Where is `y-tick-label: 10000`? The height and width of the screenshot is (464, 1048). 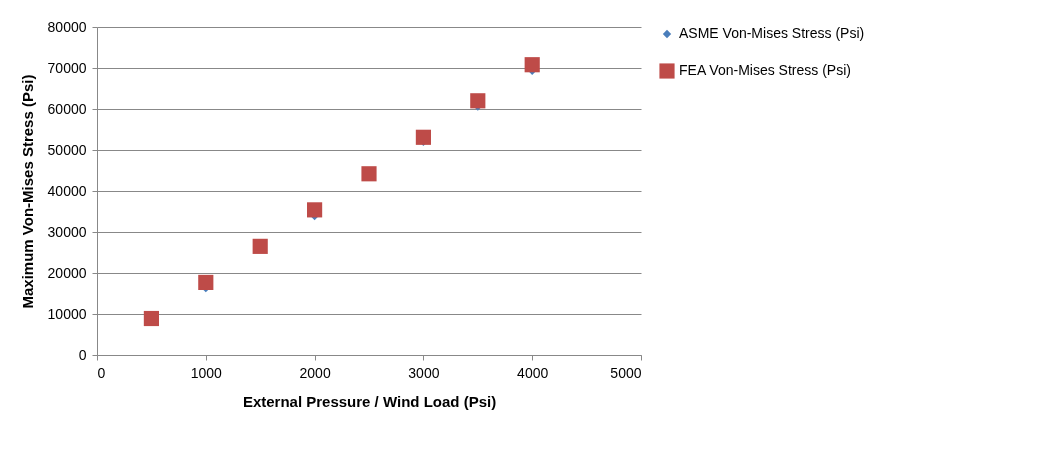 y-tick-label: 10000 is located at coordinates (67, 313).